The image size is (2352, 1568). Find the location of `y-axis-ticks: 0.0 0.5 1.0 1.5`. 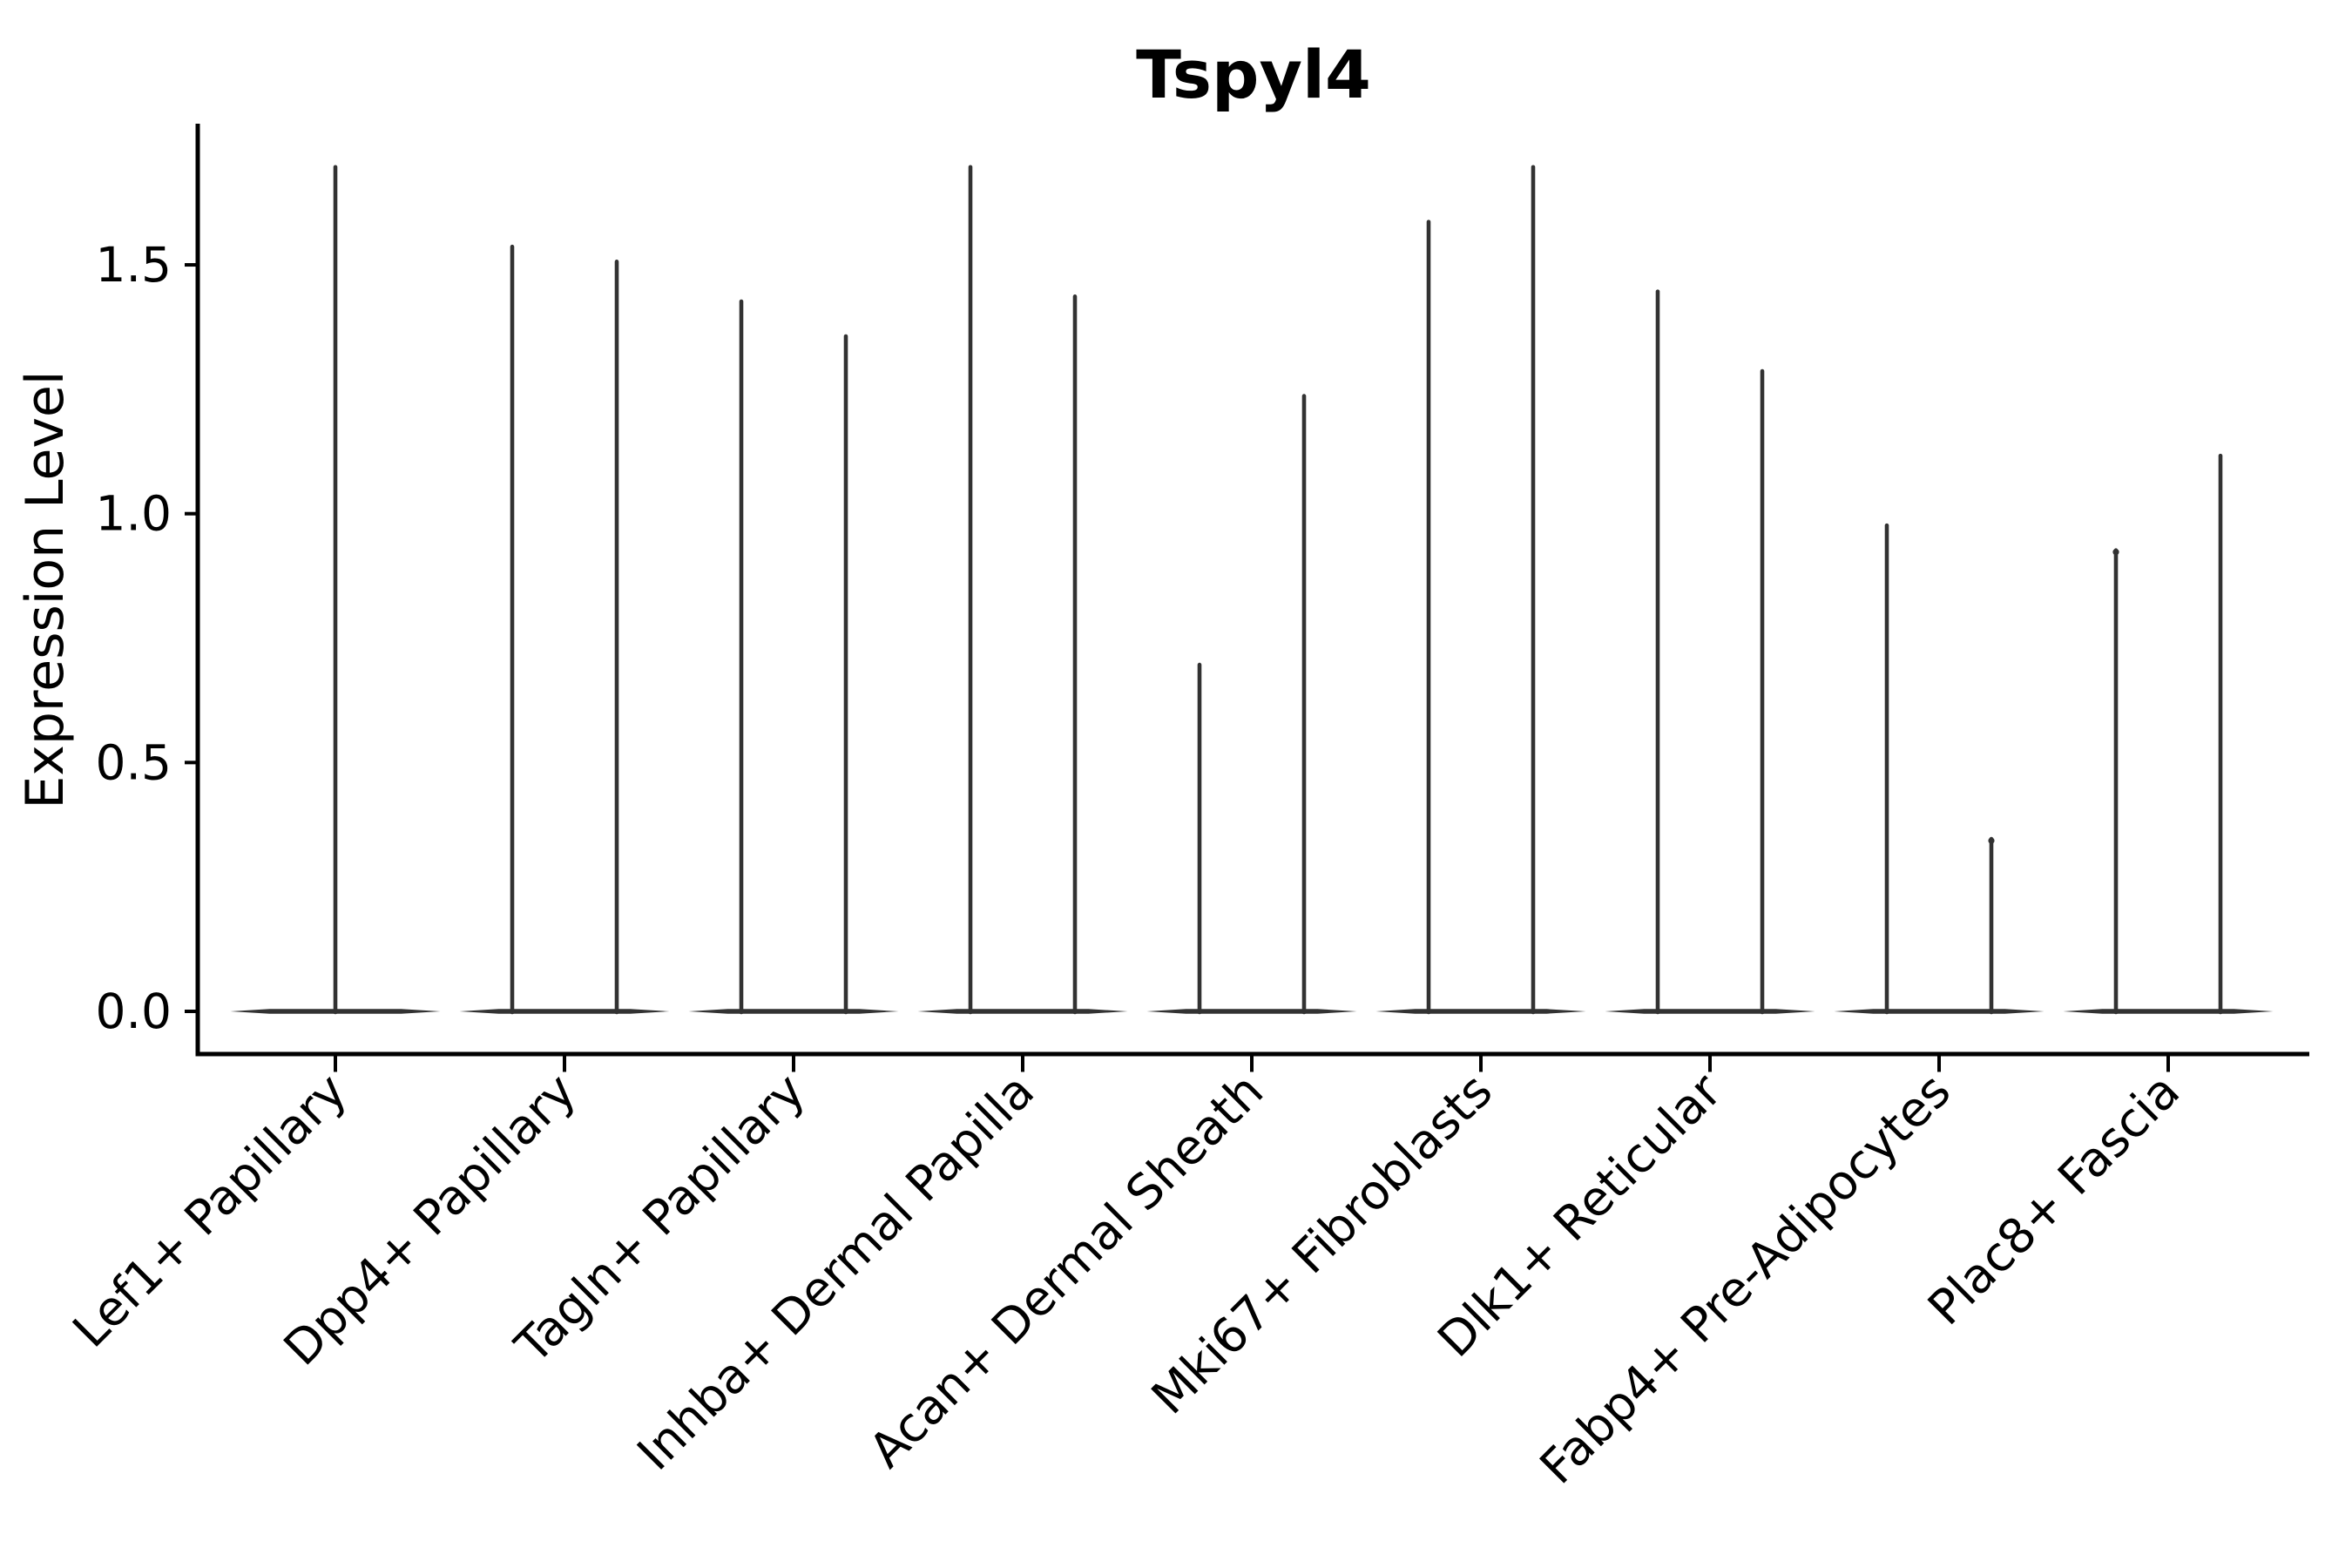

y-axis-ticks: 0.0 0.5 1.0 1.5 is located at coordinates (147, 638).